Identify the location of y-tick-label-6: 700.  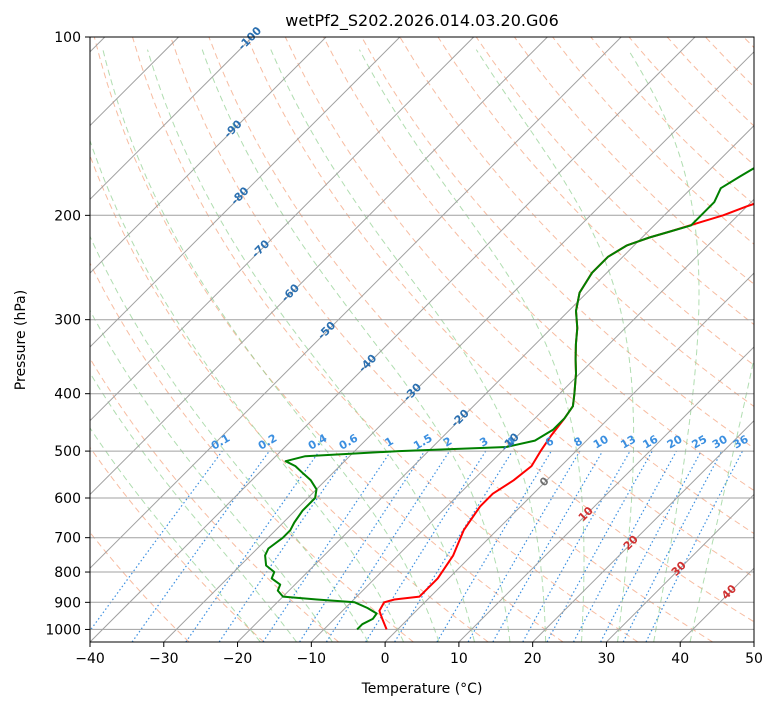
(67, 539).